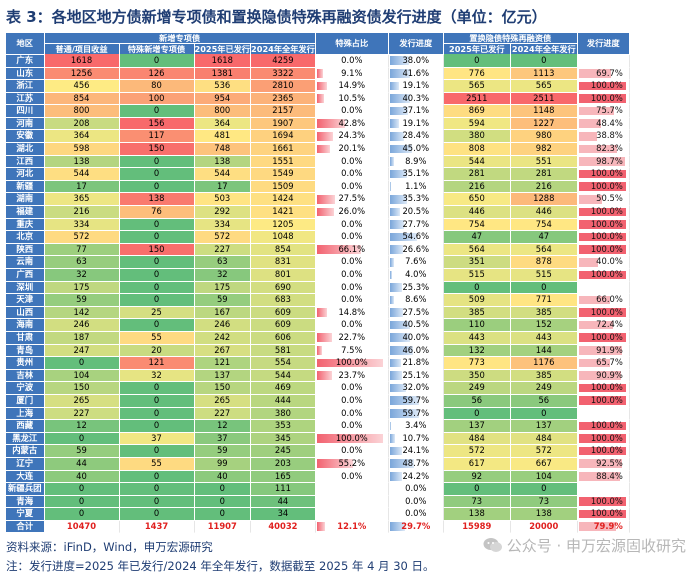 The width and height of the screenshot is (700, 576). I want to click on refi-2024-cell: 0, so click(544, 61).